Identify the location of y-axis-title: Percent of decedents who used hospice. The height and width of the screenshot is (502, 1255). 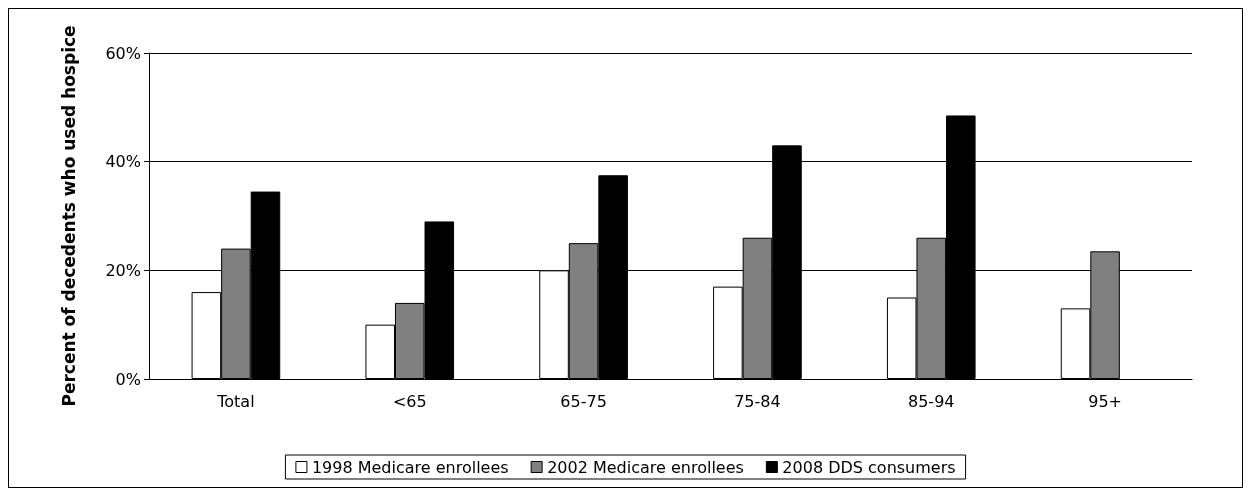
(69, 216).